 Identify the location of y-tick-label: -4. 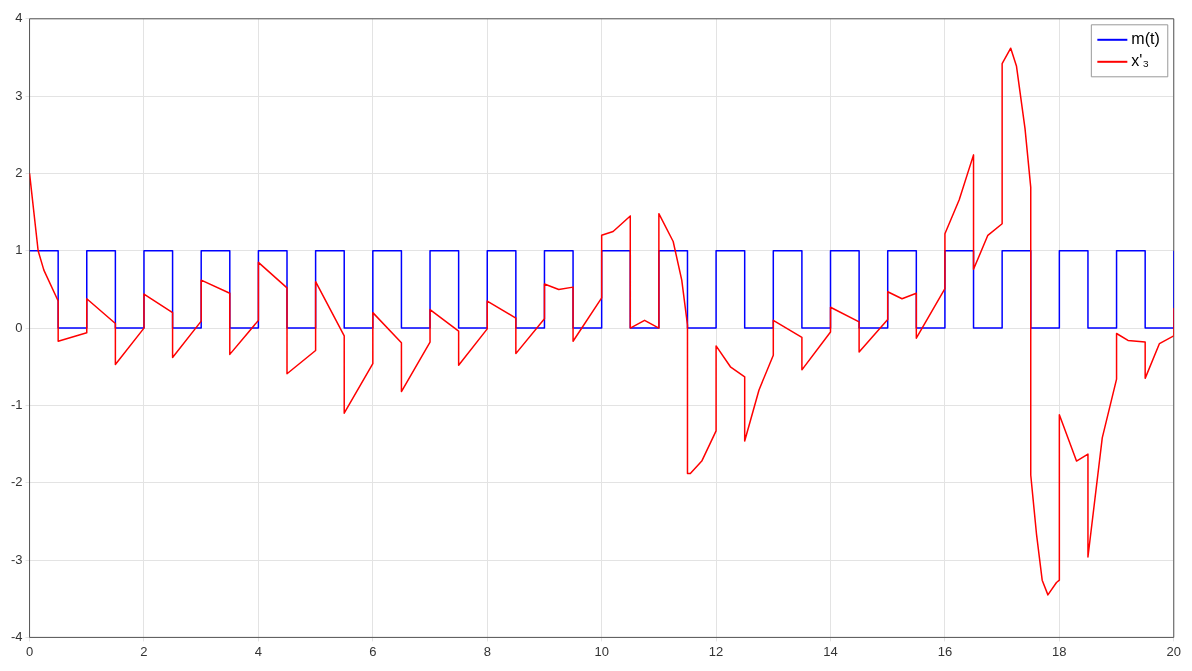
(17, 636).